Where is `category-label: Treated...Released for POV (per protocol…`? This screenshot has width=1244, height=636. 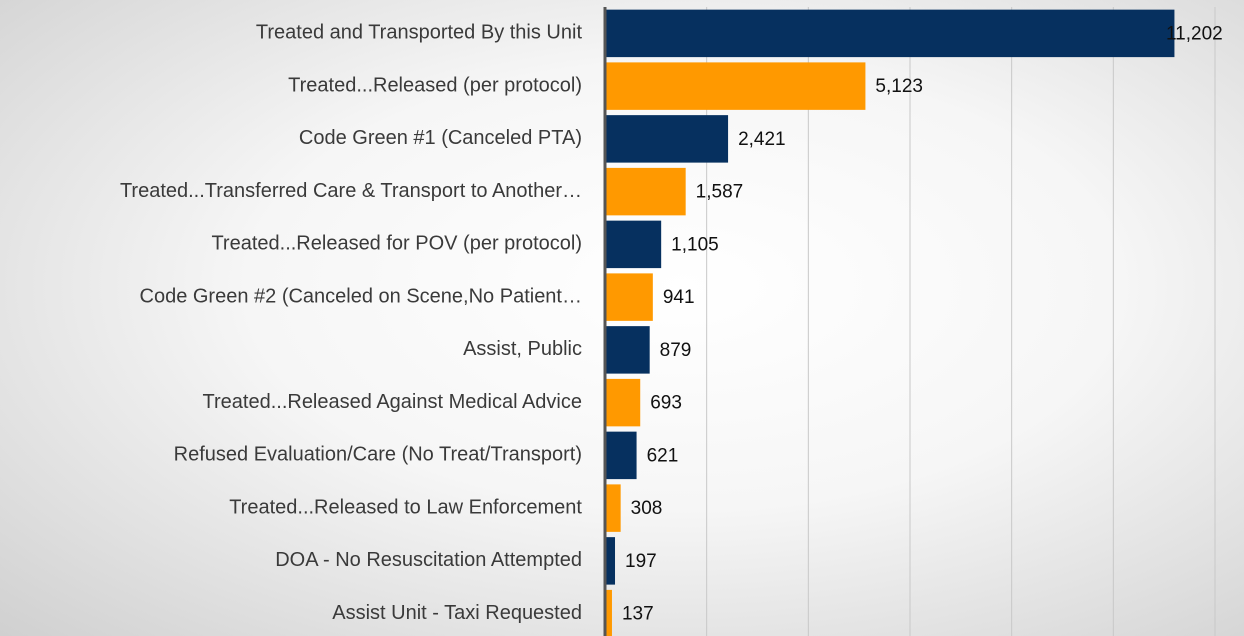 category-label: Treated...Released for POV (per protocol… is located at coordinates (396, 244).